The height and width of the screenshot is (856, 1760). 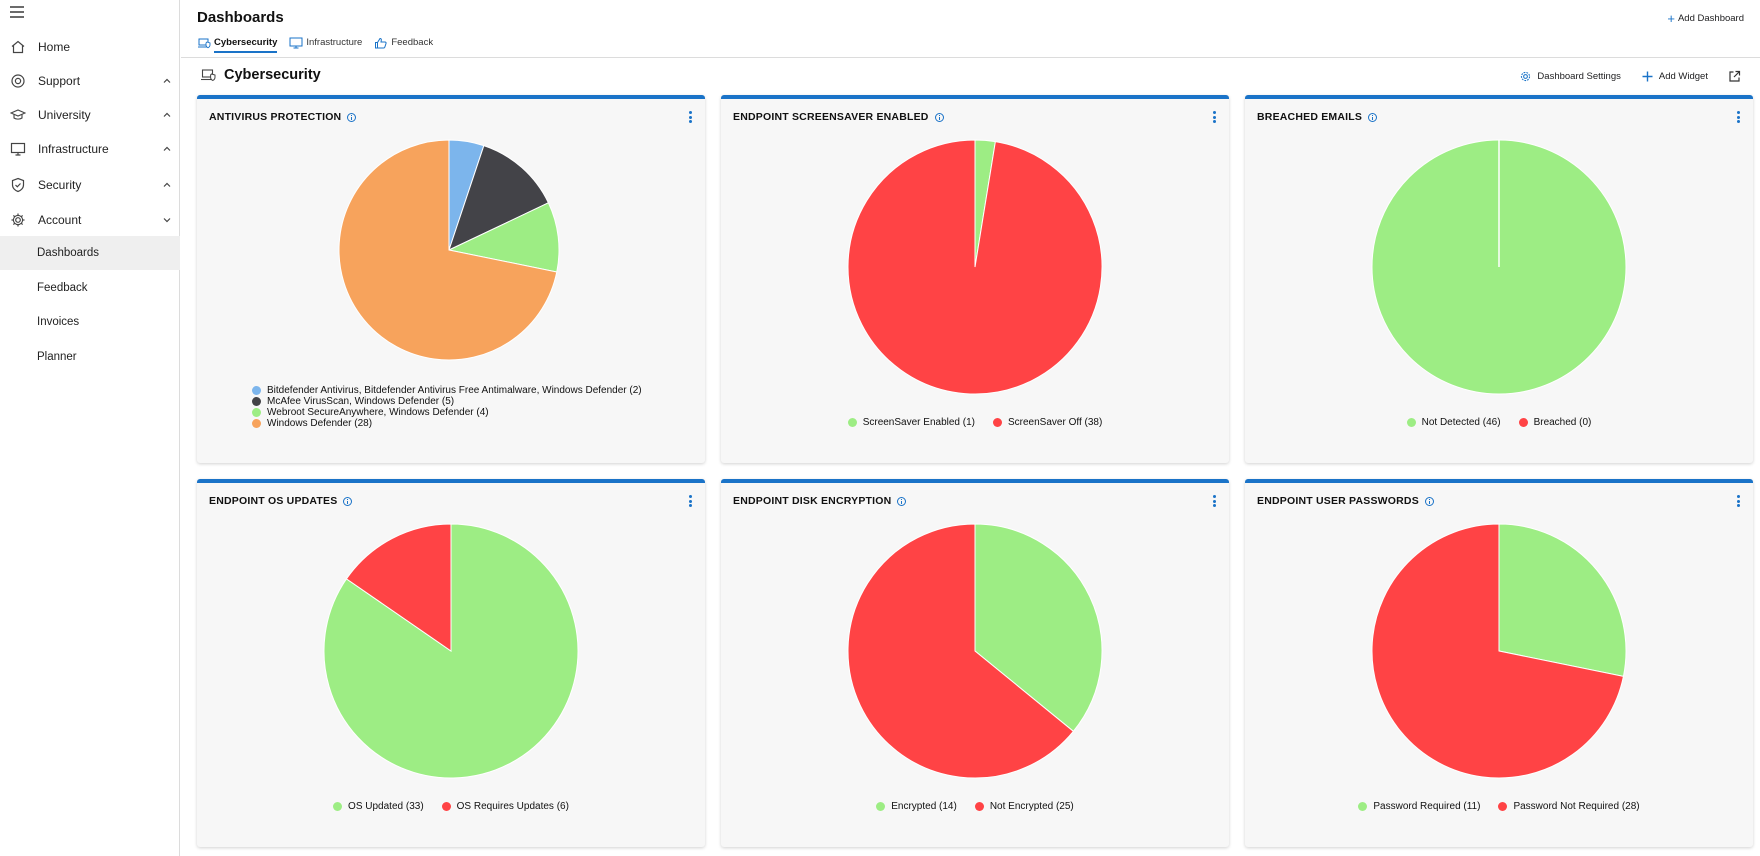 What do you see at coordinates (403, 42) in the screenshot?
I see `tab-feedback: Feedback` at bounding box center [403, 42].